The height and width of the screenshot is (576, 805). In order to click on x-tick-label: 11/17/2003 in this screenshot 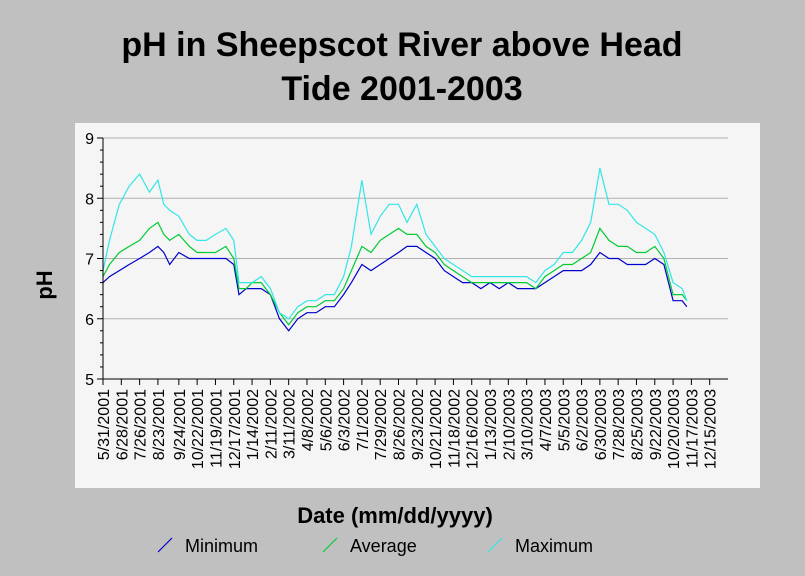, I will do `click(692, 428)`.